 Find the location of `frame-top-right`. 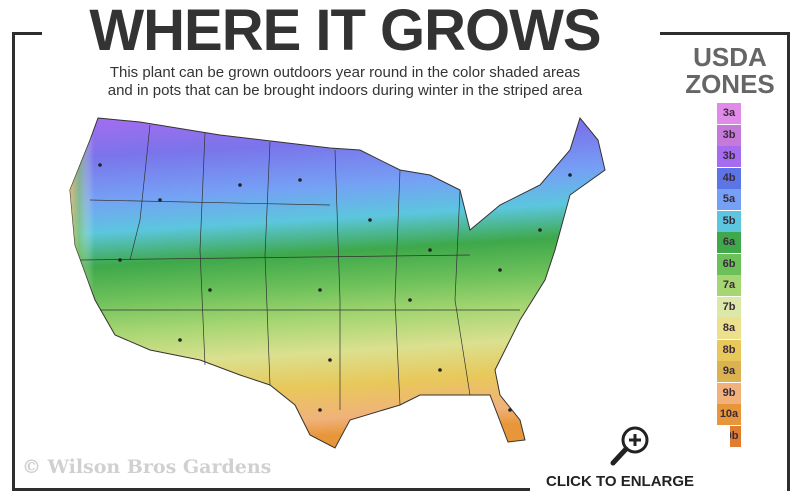

frame-top-right is located at coordinates (725, 33).